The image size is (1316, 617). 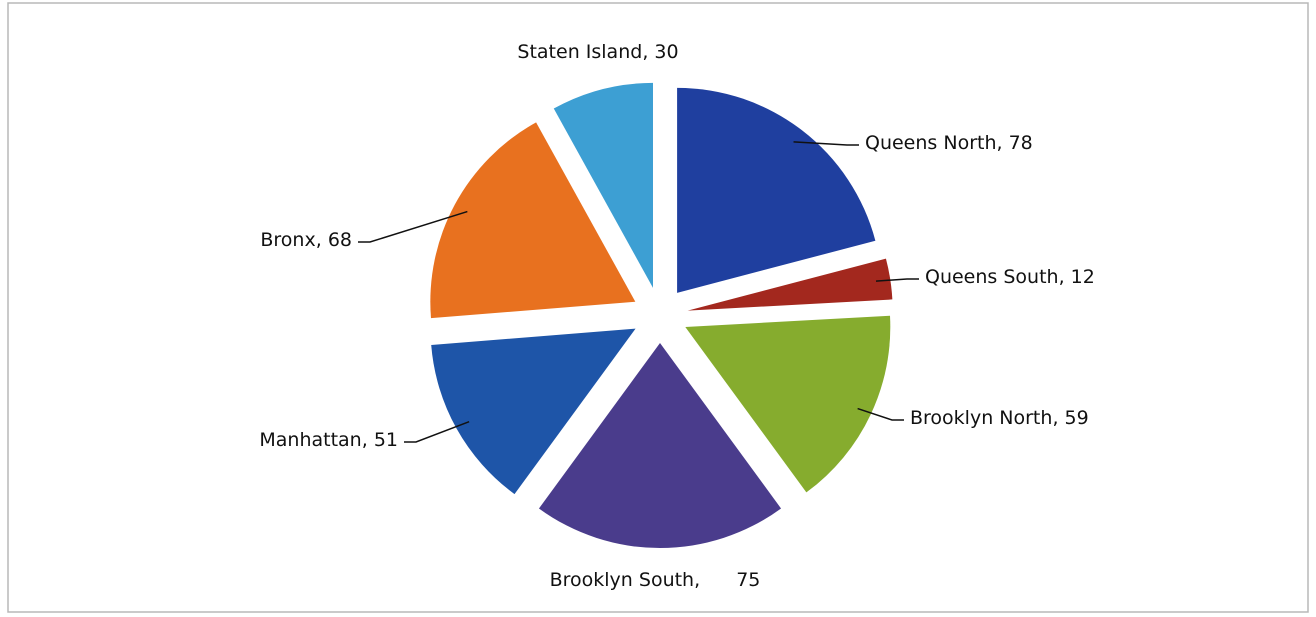 I want to click on label-category: Brooklyn South, so click(x=622, y=580).